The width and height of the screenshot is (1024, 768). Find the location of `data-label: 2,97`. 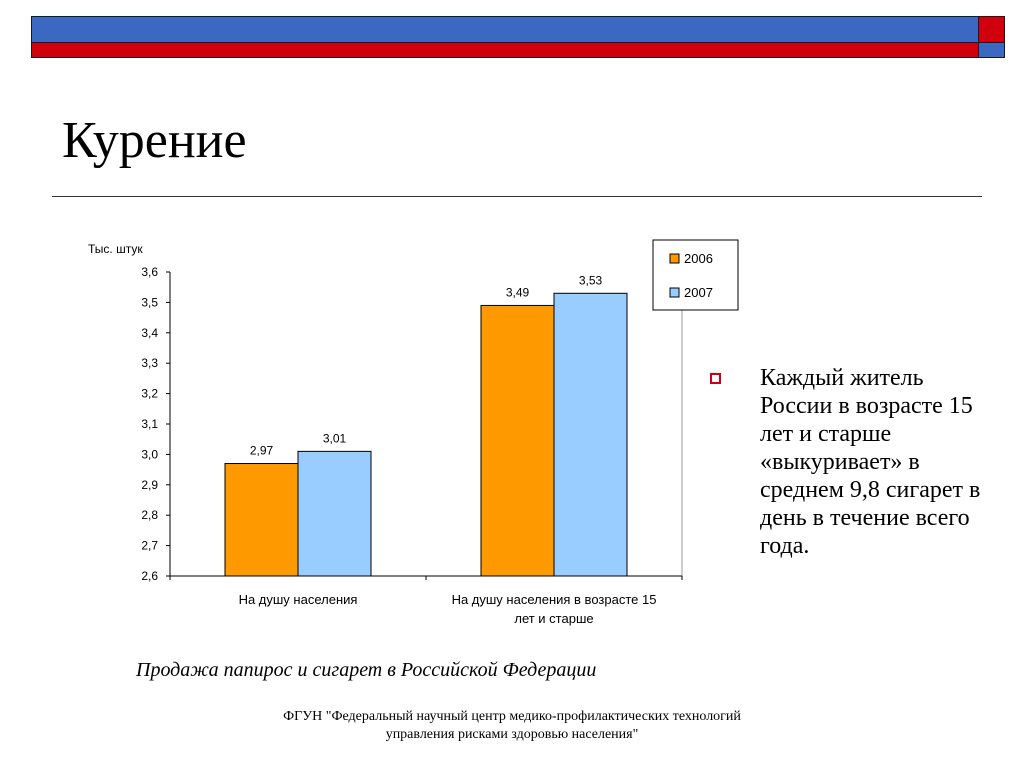

data-label: 2,97 is located at coordinates (262, 451).